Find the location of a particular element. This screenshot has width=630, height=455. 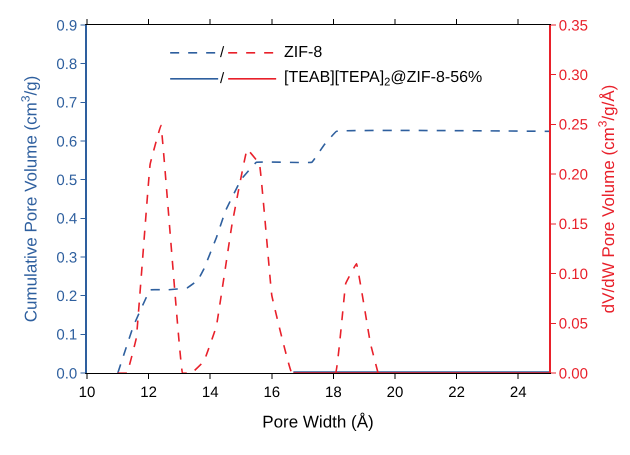

x-tick-label: 14 is located at coordinates (210, 392).